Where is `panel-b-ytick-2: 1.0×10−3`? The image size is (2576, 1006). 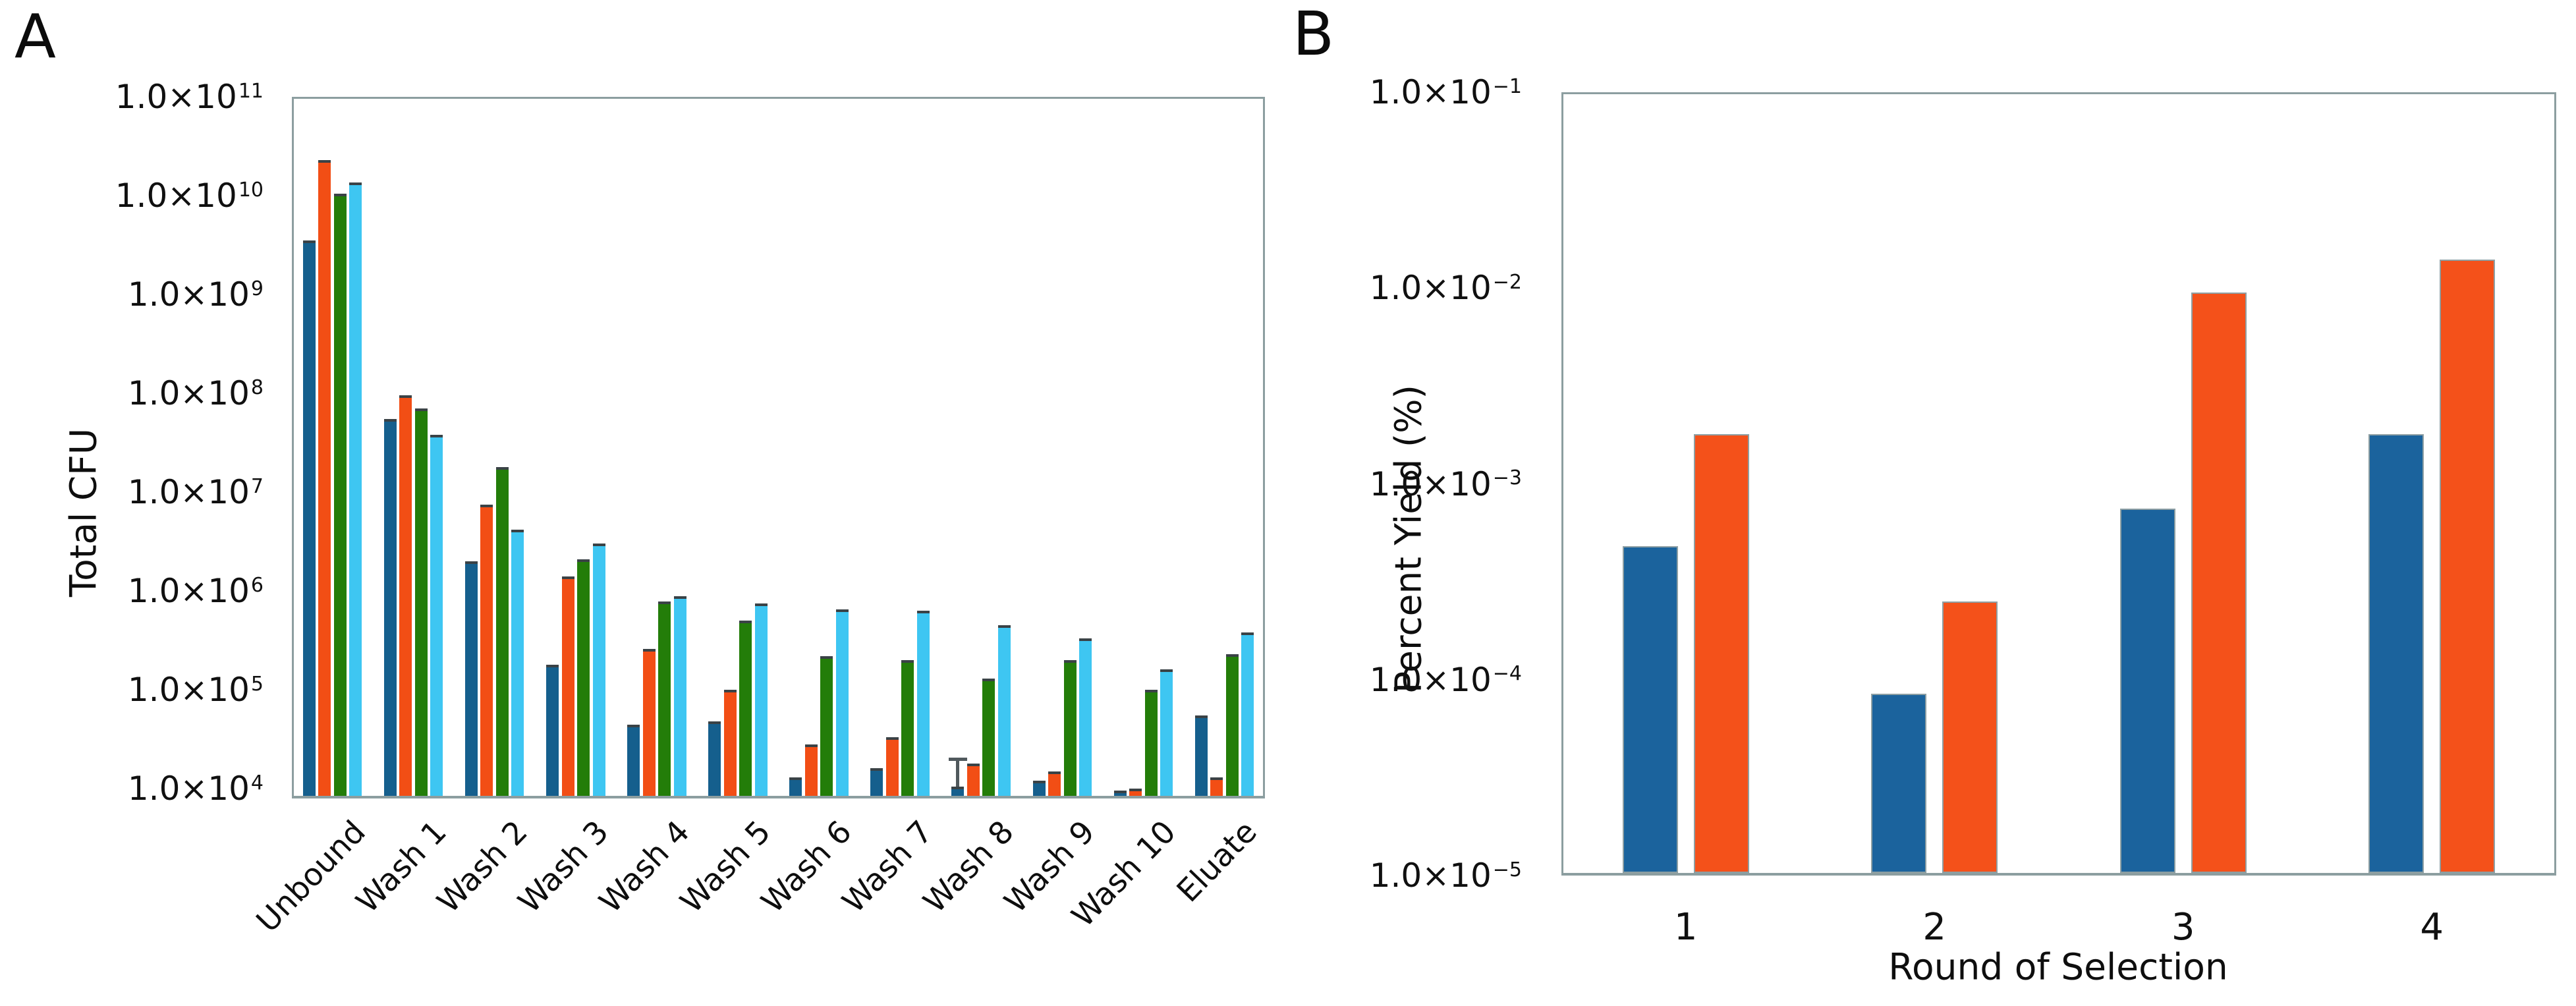 panel-b-ytick-2: 1.0×10−3 is located at coordinates (1446, 484).